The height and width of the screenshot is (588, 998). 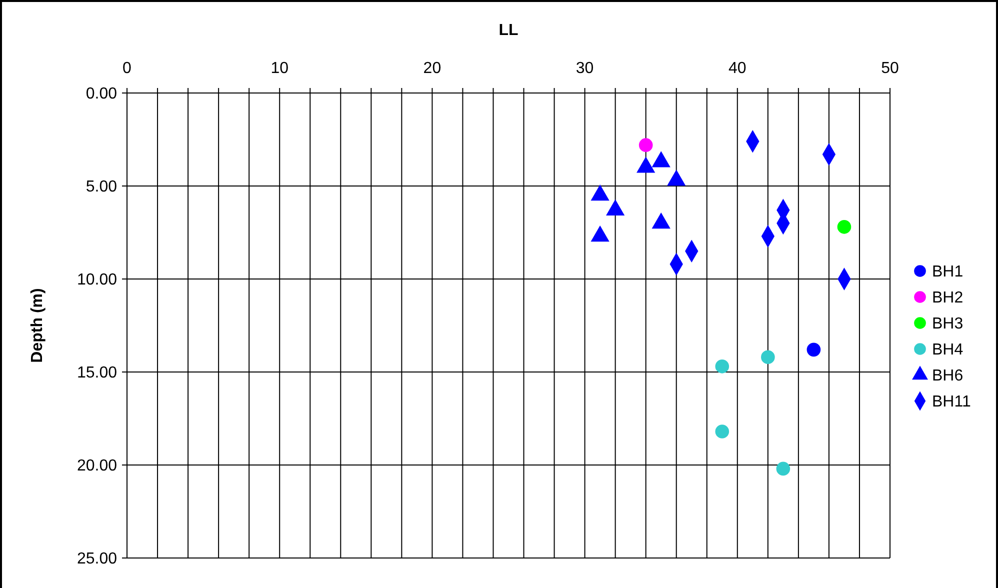 What do you see at coordinates (37, 325) in the screenshot?
I see `y-axis-title: Depth (m)` at bounding box center [37, 325].